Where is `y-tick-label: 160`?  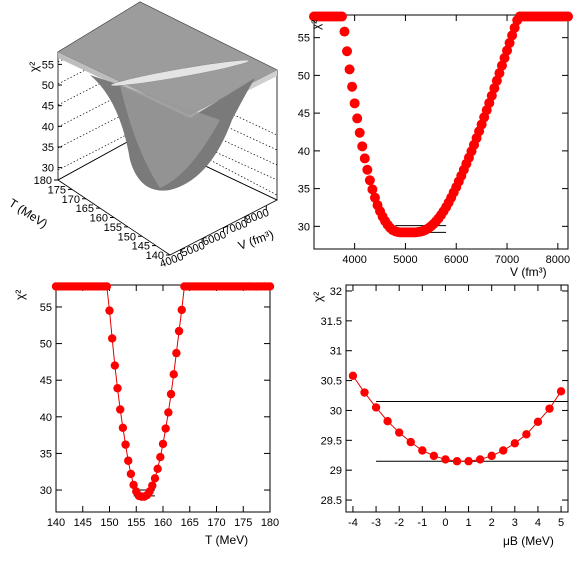 y-tick-label: 160 is located at coordinates (99, 219).